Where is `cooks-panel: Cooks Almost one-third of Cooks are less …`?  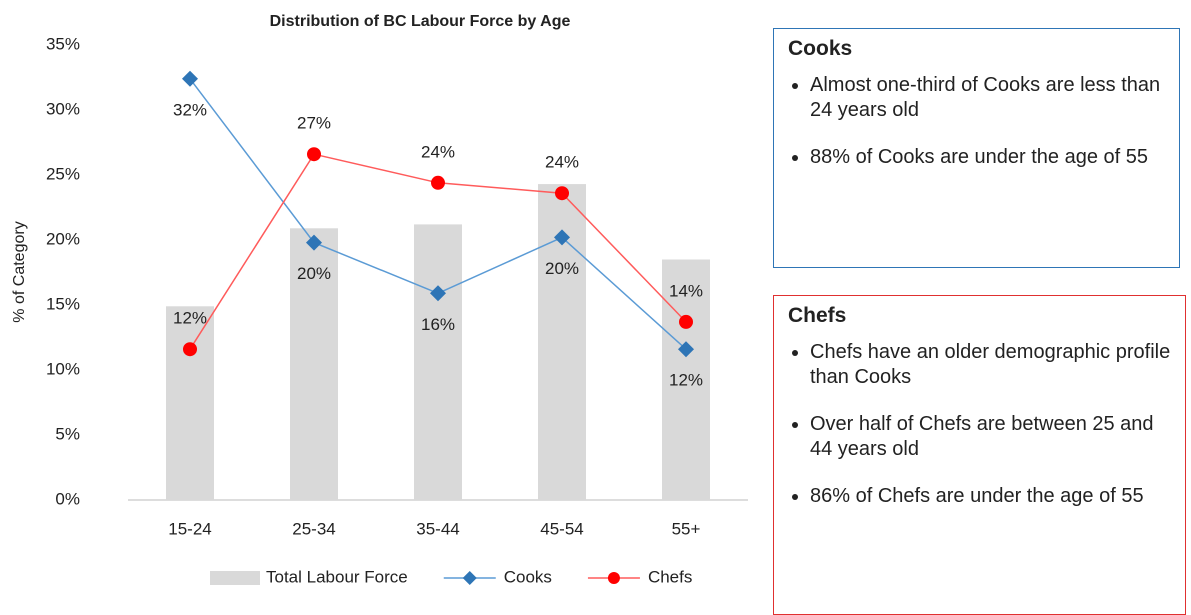 cooks-panel: Cooks Almost one-third of Cooks are less … is located at coordinates (976, 148).